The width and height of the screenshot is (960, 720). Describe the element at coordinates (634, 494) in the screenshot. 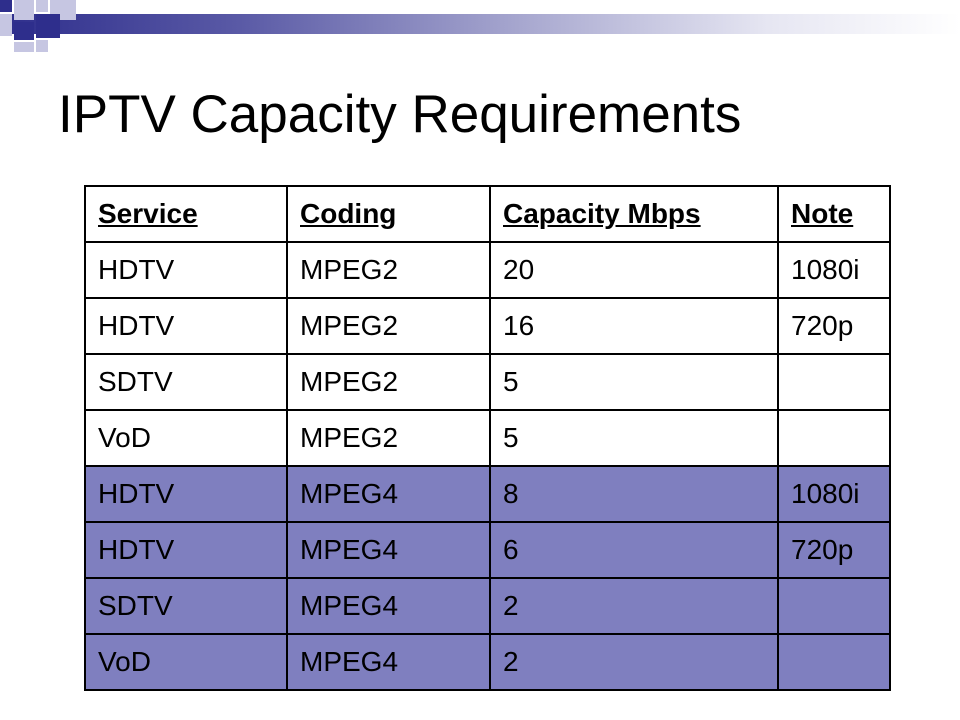

I see `cell-capacity: 8` at that location.